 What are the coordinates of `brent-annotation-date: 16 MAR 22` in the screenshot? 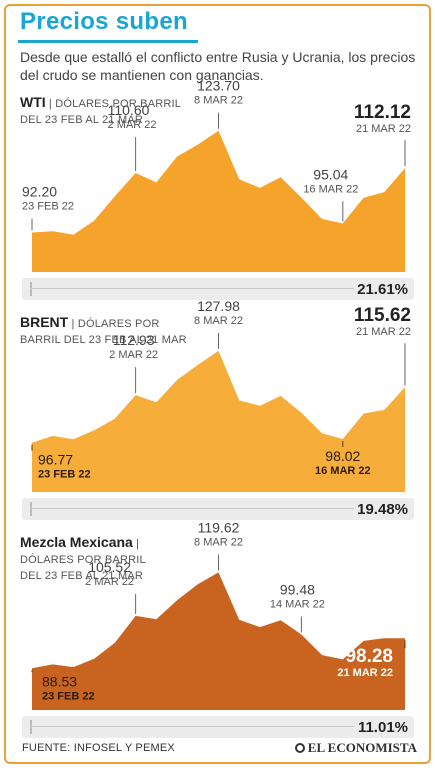 It's located at (343, 471).